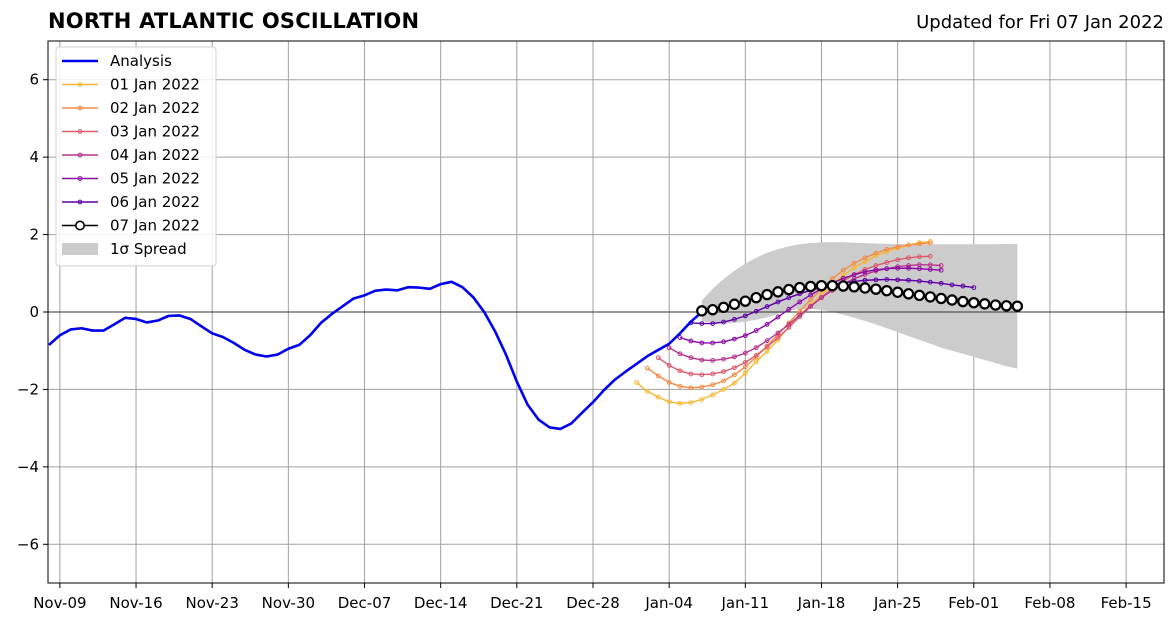 Image resolution: width=1176 pixels, height=622 pixels. I want to click on chart-subtitle: Updated for Fri 07 Jan 2022, so click(1040, 22).